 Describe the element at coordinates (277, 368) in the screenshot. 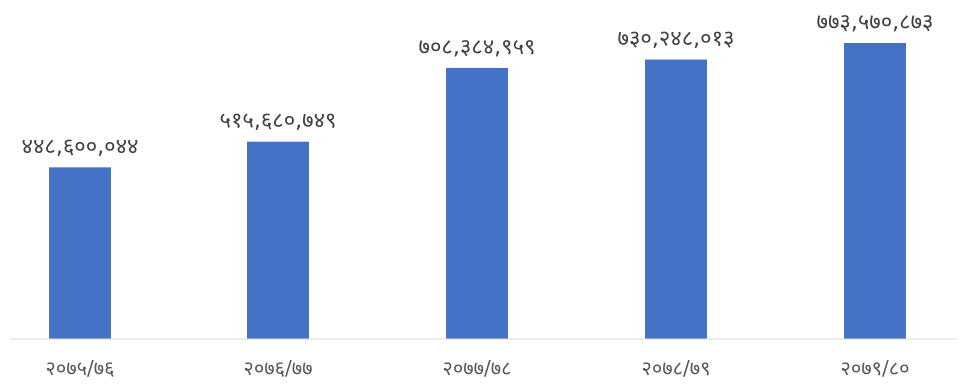

I see `x-tick-label-2: २०७६/७७` at that location.